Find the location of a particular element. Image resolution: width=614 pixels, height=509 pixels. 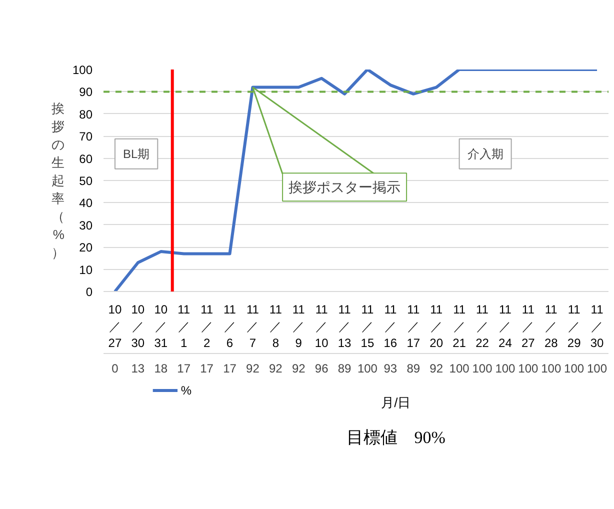

legend-label: % is located at coordinates (186, 391).